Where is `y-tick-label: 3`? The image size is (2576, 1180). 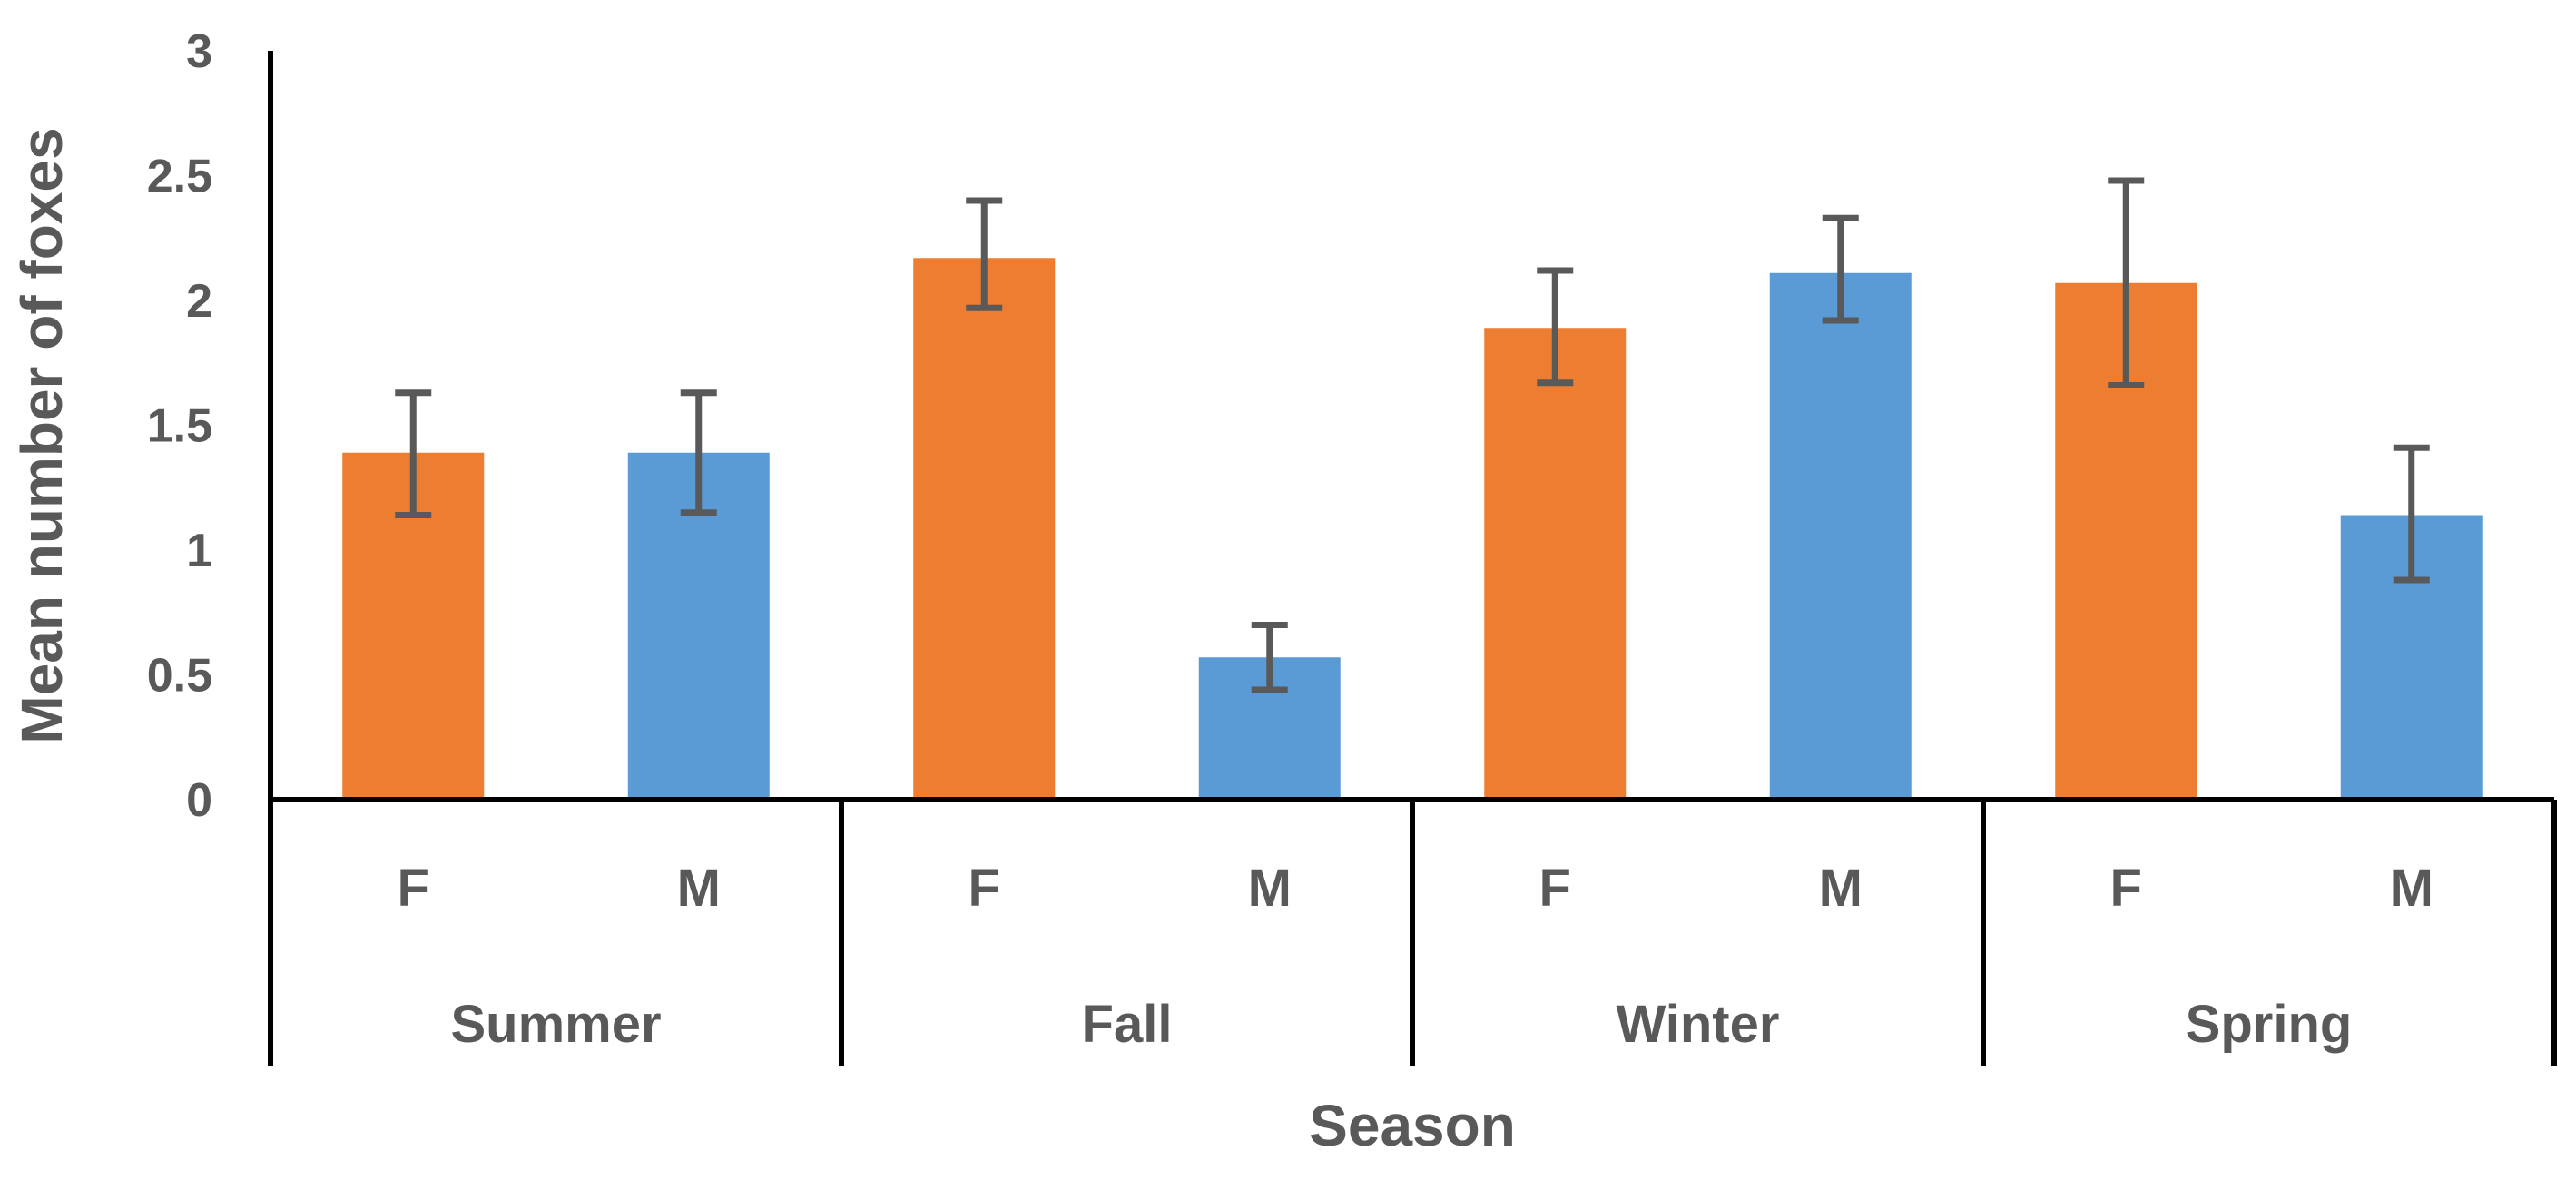
y-tick-label: 3 is located at coordinates (199, 51).